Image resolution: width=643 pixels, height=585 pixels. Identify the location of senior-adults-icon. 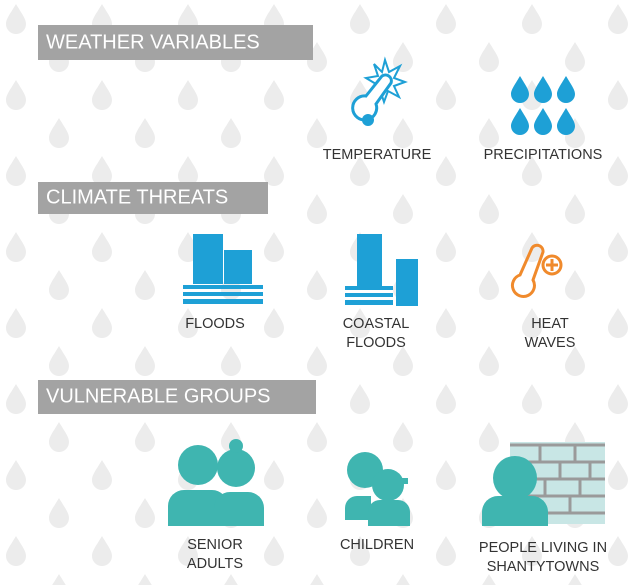
(216, 482).